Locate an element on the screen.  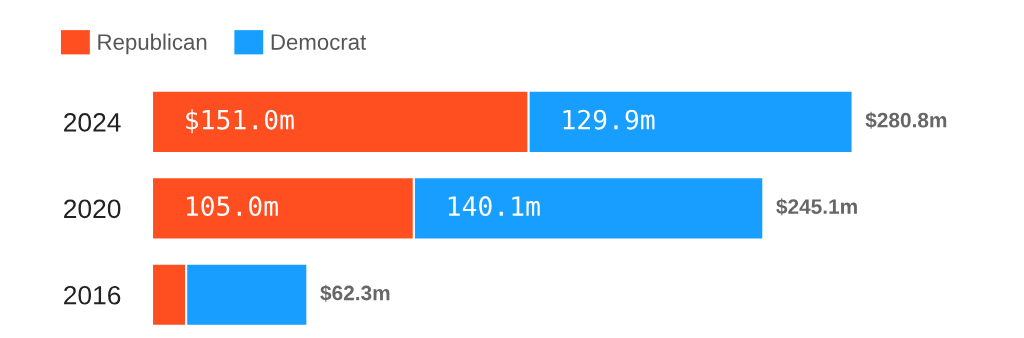
y-tick-label: 2016 is located at coordinates (92, 295).